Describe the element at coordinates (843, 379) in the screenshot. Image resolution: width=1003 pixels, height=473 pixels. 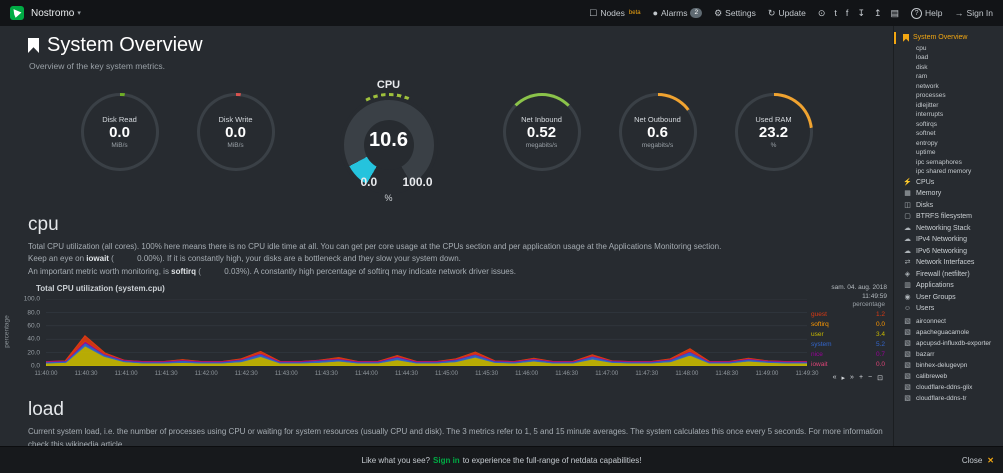
I see `play-icon: ▸` at that location.